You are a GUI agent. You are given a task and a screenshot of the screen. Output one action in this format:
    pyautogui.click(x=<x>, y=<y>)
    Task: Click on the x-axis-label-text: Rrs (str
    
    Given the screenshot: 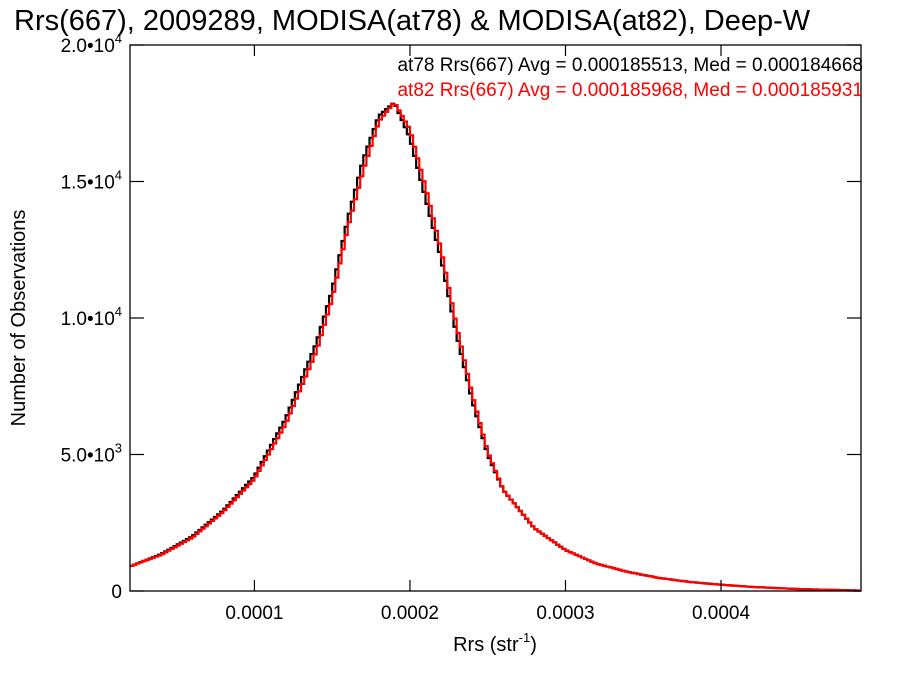 What is the action you would take?
    pyautogui.click(x=486, y=645)
    